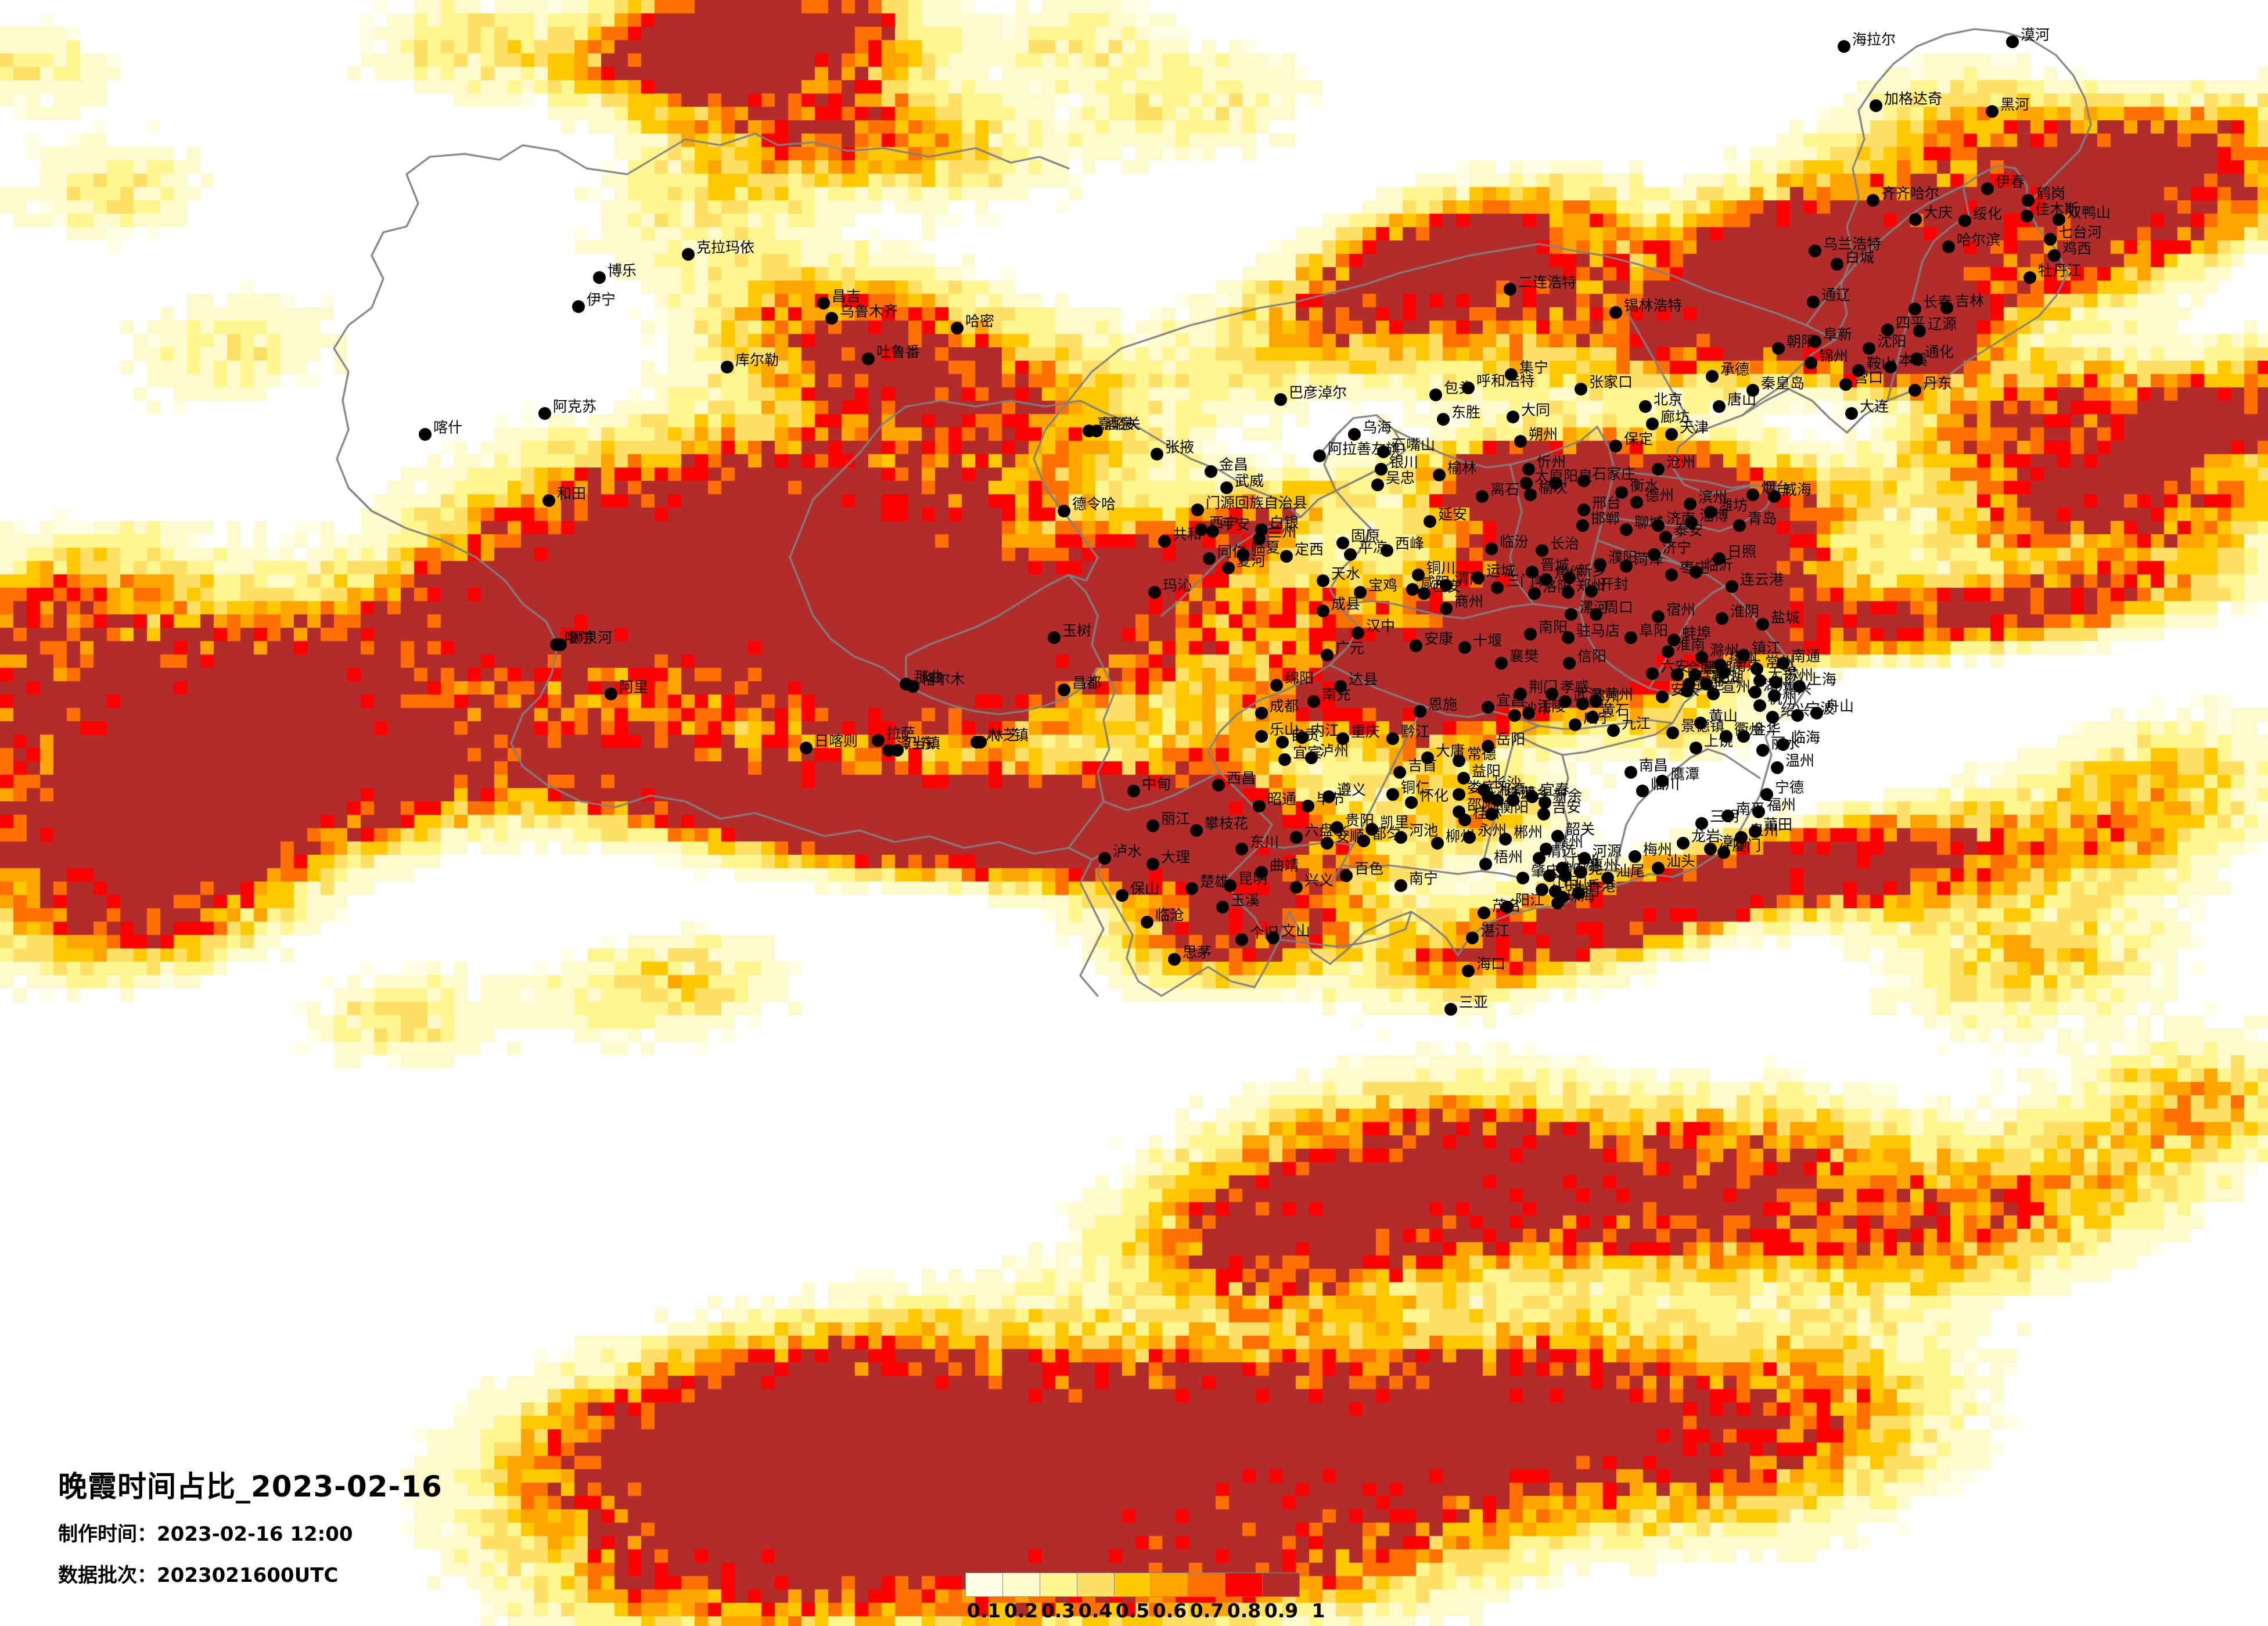 This screenshot has width=2268, height=1626. What do you see at coordinates (1723, 716) in the screenshot?
I see `city-label: 黄山` at bounding box center [1723, 716].